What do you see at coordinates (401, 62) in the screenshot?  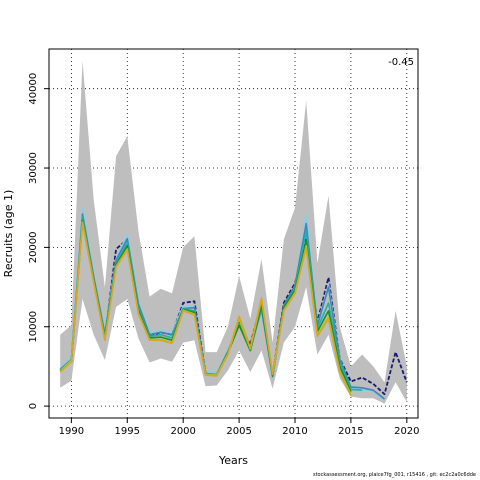 I see `correlation-annotation: -0.45` at bounding box center [401, 62].